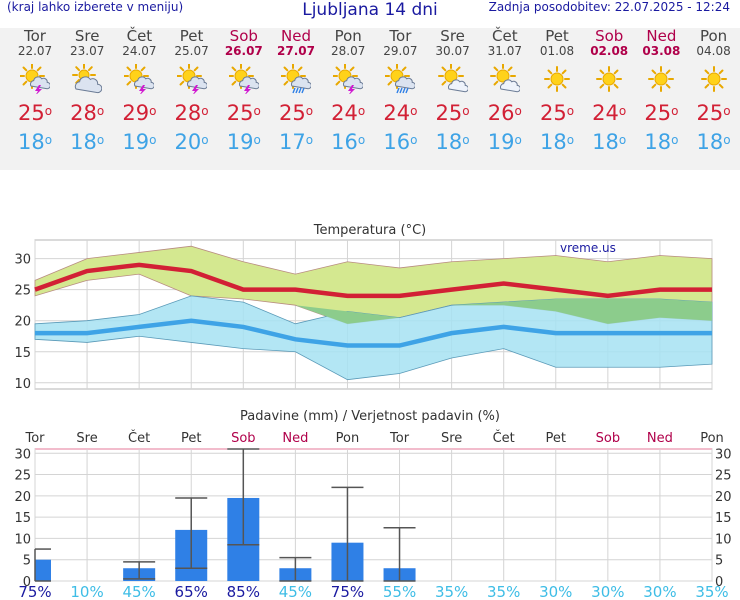  I want to click on temperature-chart-title: Temperatura (°C), so click(369, 230).